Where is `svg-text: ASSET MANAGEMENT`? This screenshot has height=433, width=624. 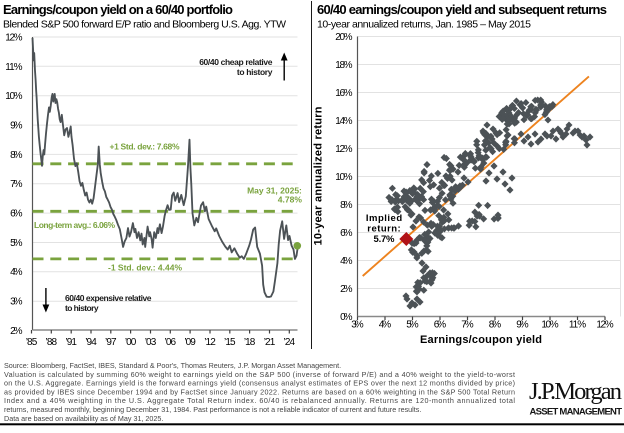 svg-text: ASSET MANAGEMENT is located at coordinates (576, 412).